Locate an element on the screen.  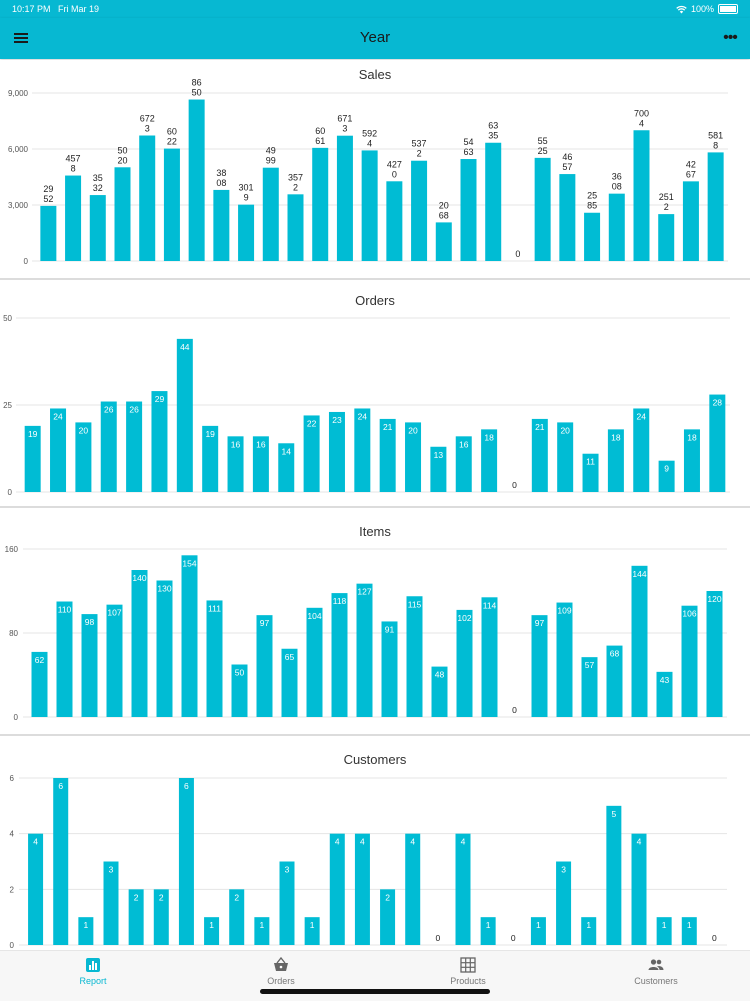
nav-tab-products: Products is located at coordinates (468, 976).